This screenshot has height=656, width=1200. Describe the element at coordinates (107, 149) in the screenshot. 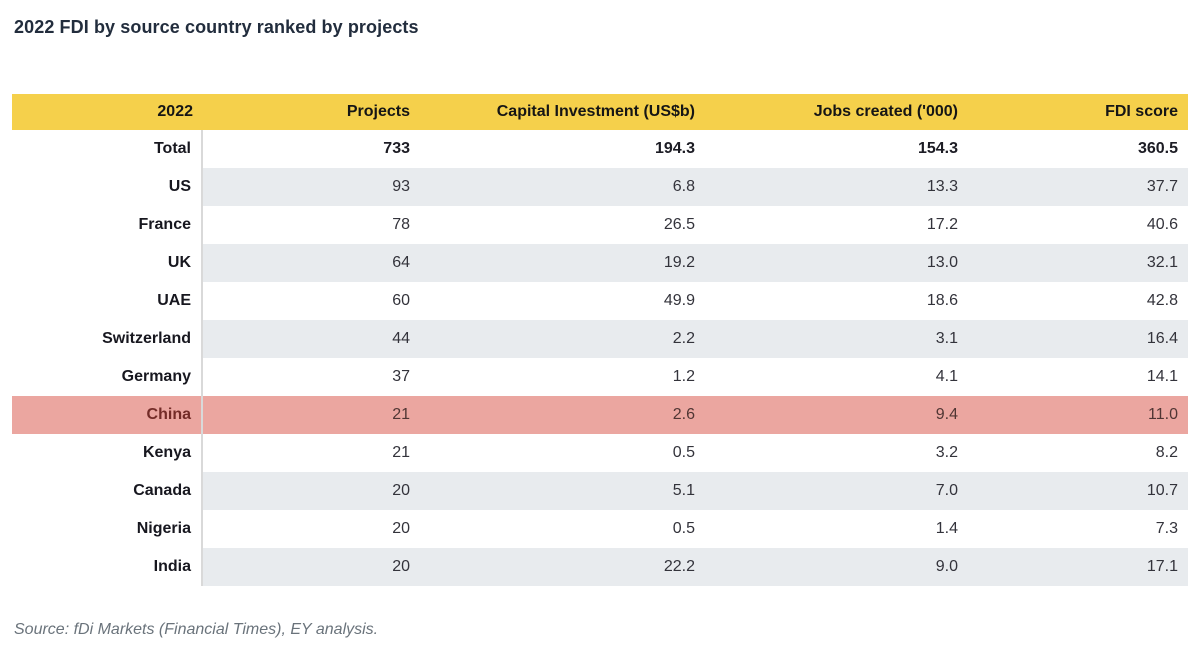

I see `row-label: Total` at that location.